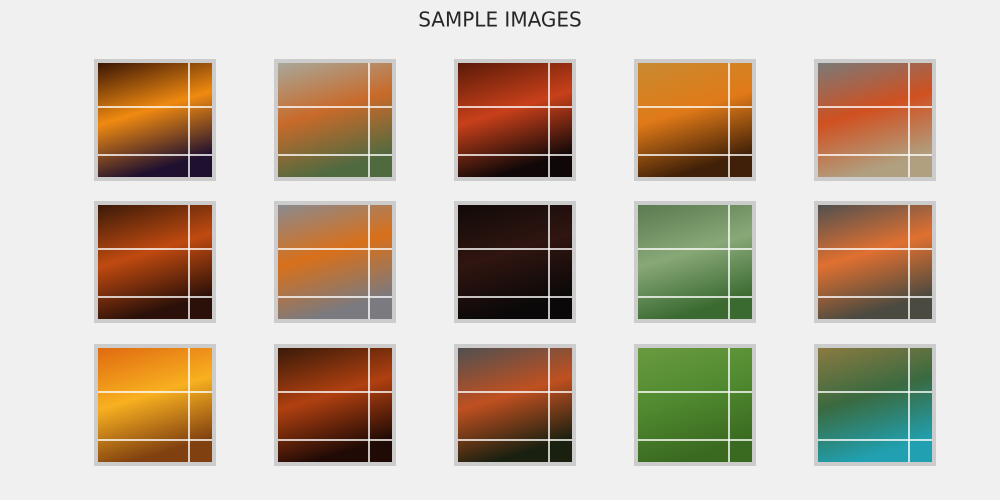 Image resolution: width=1000 pixels, height=500 pixels. I want to click on figure-title: SAMPLE IMAGES, so click(500, 20).